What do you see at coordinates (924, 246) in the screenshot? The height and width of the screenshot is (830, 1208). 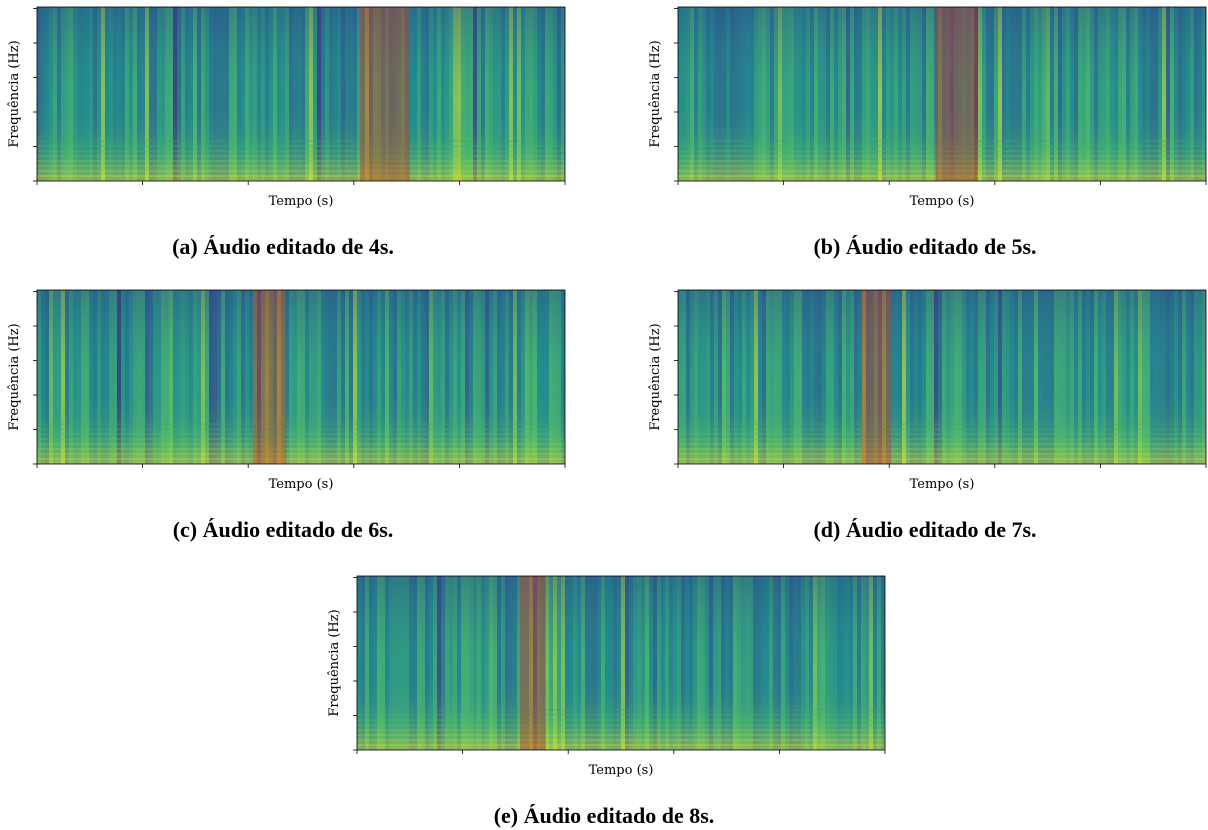 I see `figure-caption: (b) Áudio editado de 5s.` at bounding box center [924, 246].